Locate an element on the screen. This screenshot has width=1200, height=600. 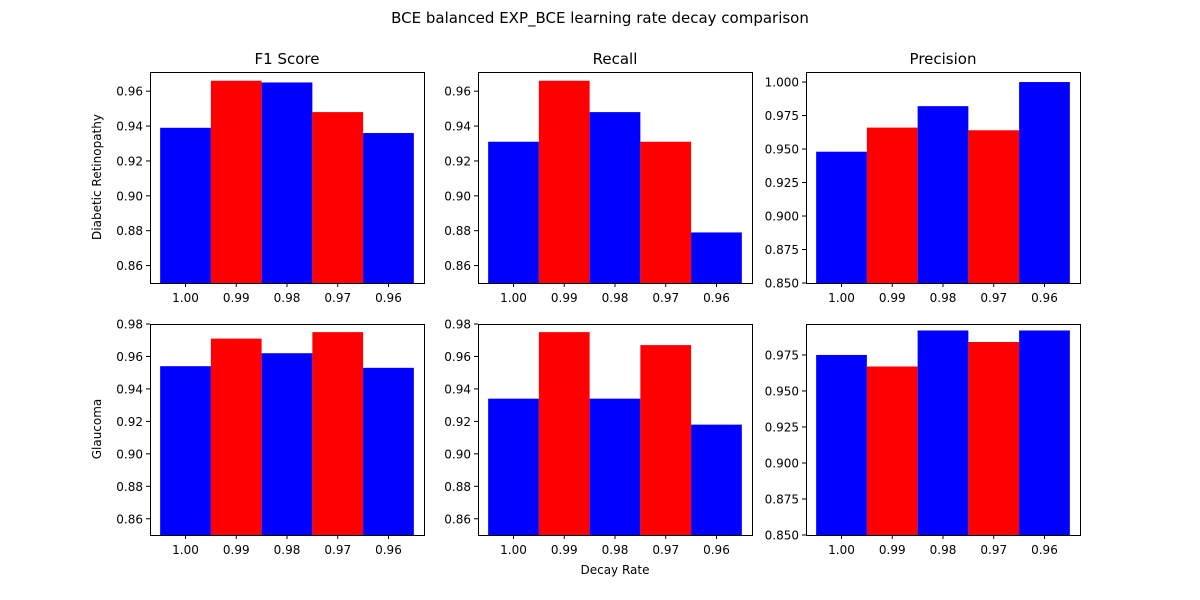
x-axis-label: Decay Rate is located at coordinates (614, 570).